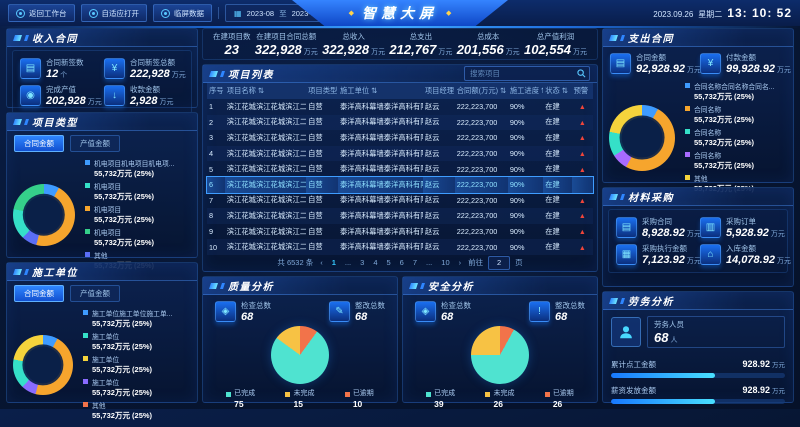 The width and height of the screenshot is (800, 427). I want to click on date-to: 2023-09, so click(305, 13).